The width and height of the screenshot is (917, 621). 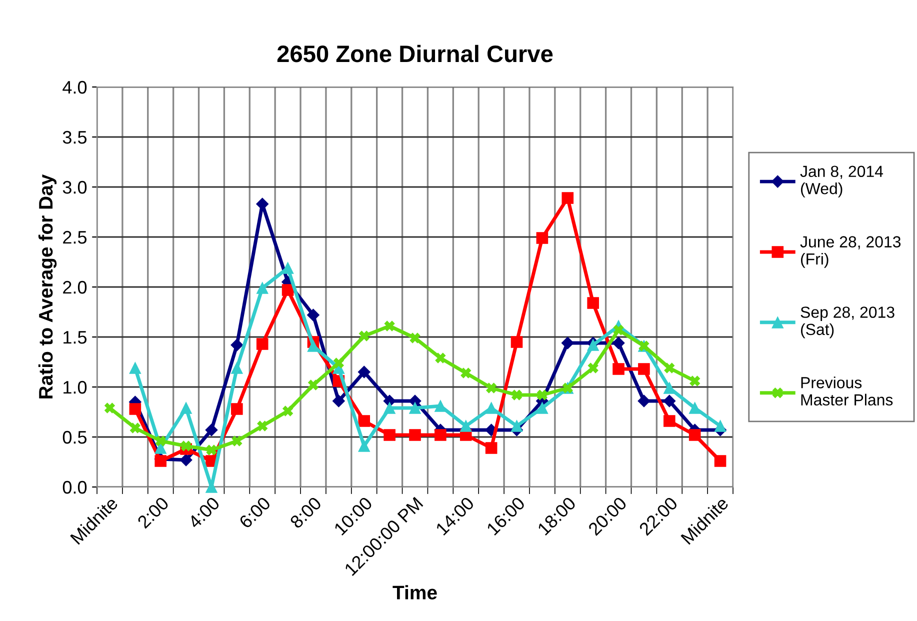 What do you see at coordinates (47, 286) in the screenshot?
I see `y-axis-title: Ratio to Average for Day` at bounding box center [47, 286].